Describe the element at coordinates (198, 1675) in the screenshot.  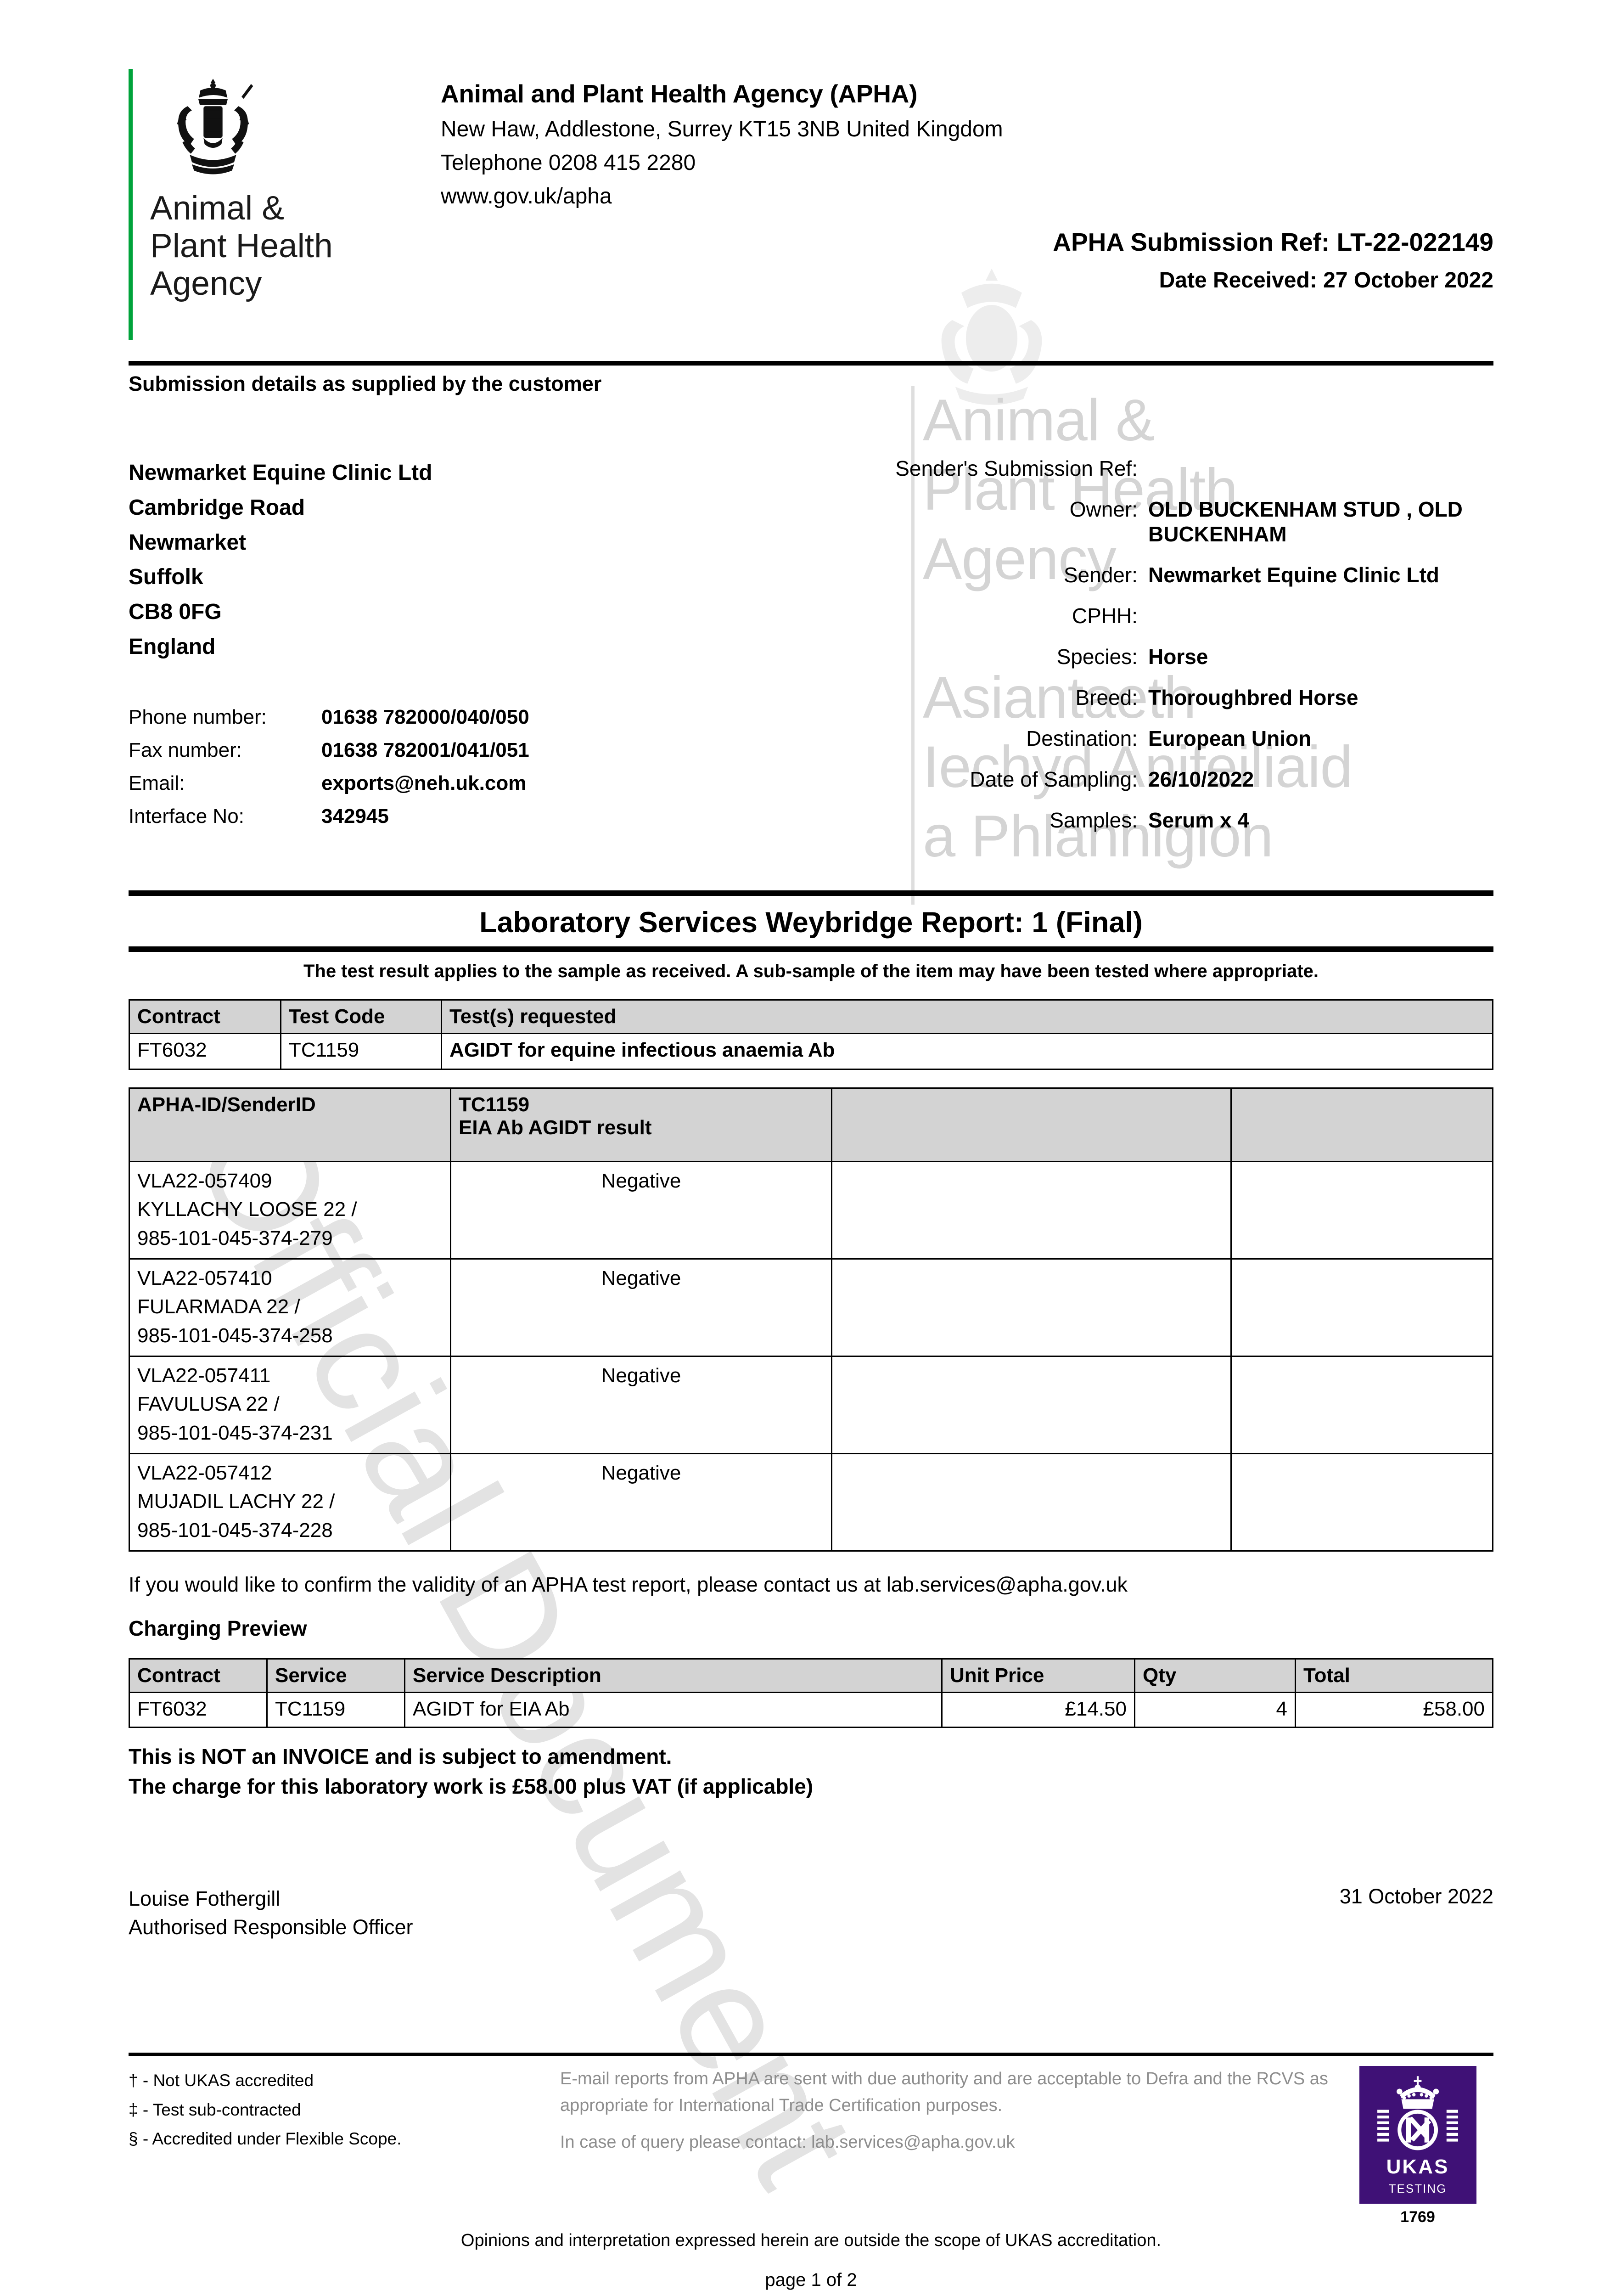
I see `charge-contract-col-header: Contract` at that location.